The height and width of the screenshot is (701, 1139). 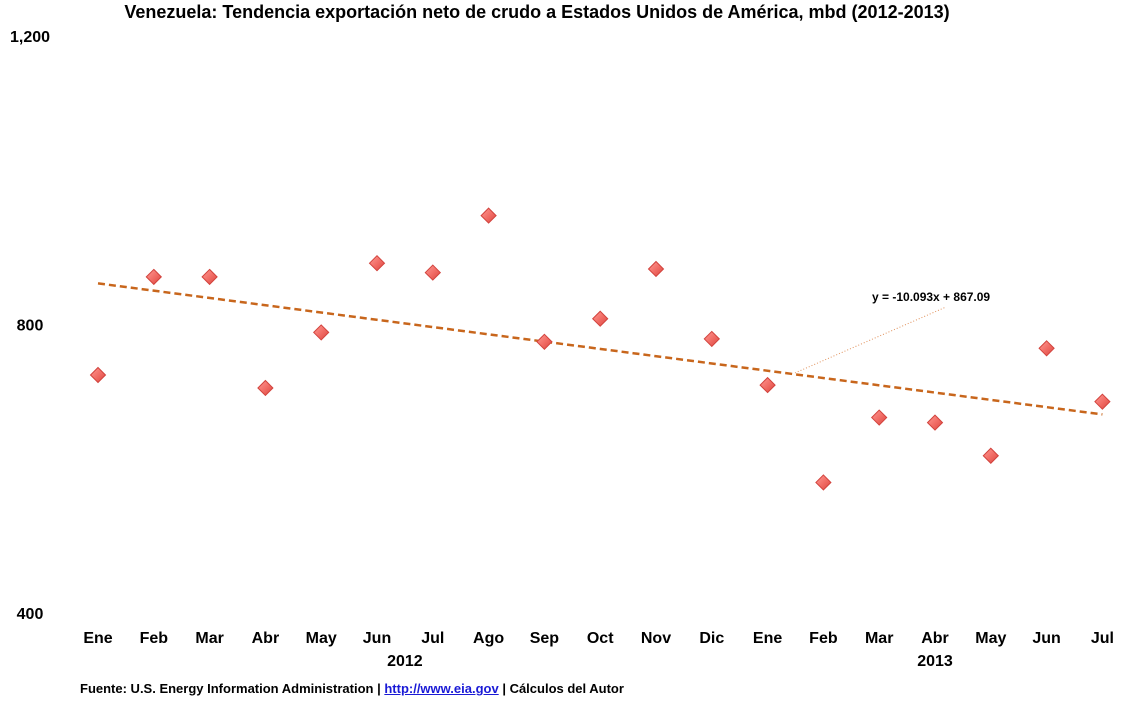 What do you see at coordinates (670, 661) in the screenshot?
I see `x-axis-year-labels: 2012 2013` at bounding box center [670, 661].